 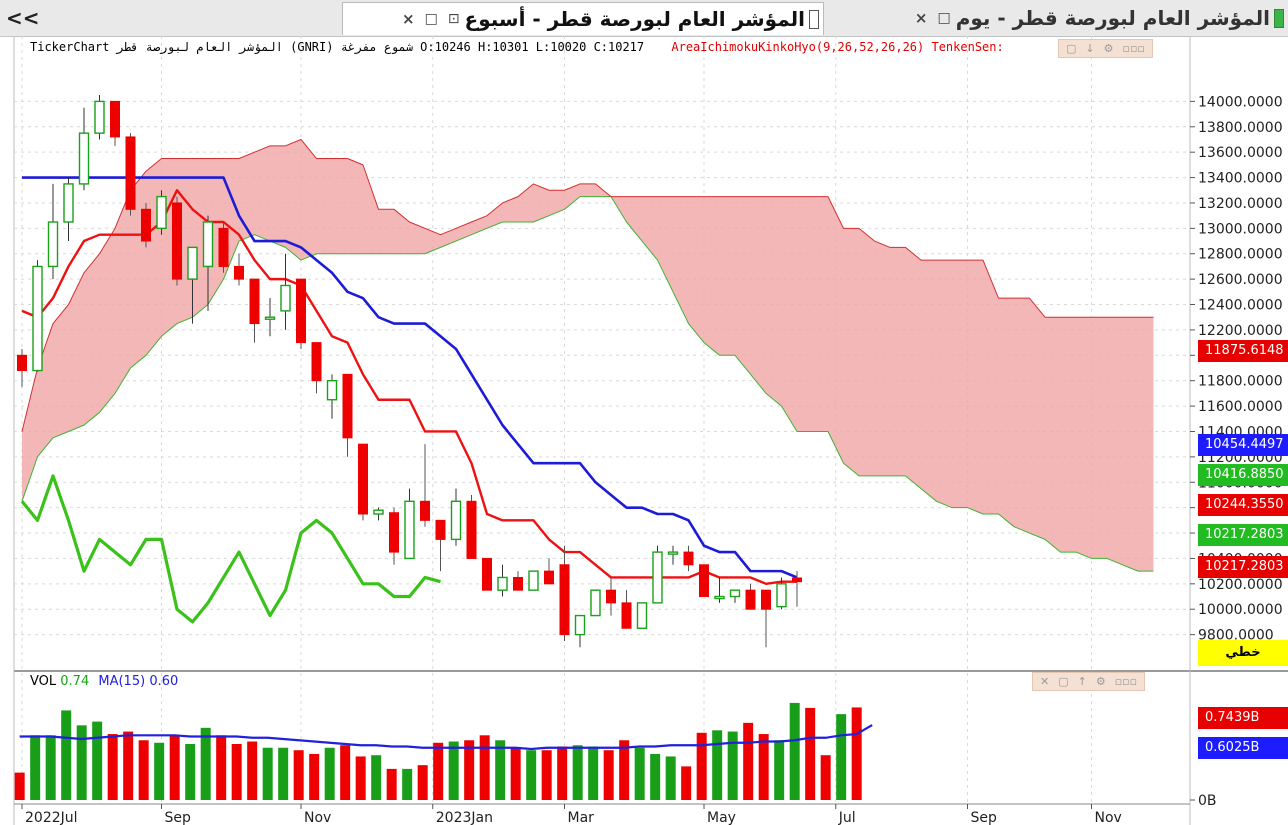 What do you see at coordinates (1243, 653) in the screenshot?
I see `scale-toggle-button: خطي` at bounding box center [1243, 653].